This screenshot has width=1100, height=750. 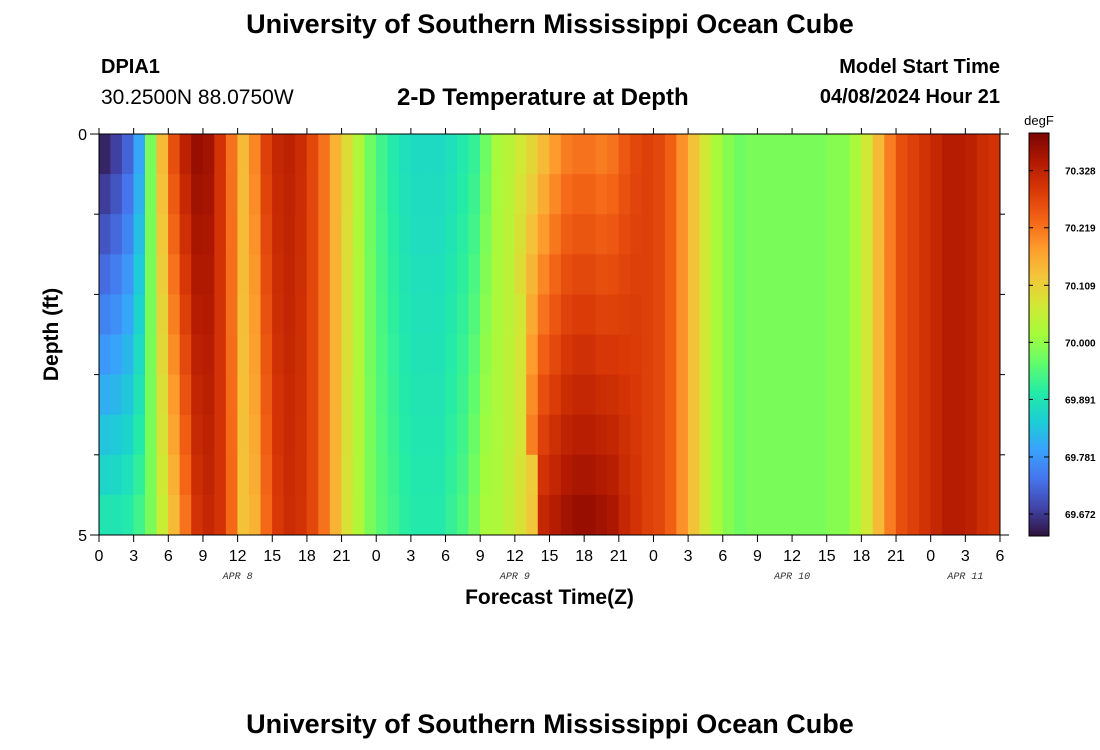 What do you see at coordinates (1039, 120) in the screenshot?
I see `colorbar-unit: degF` at bounding box center [1039, 120].